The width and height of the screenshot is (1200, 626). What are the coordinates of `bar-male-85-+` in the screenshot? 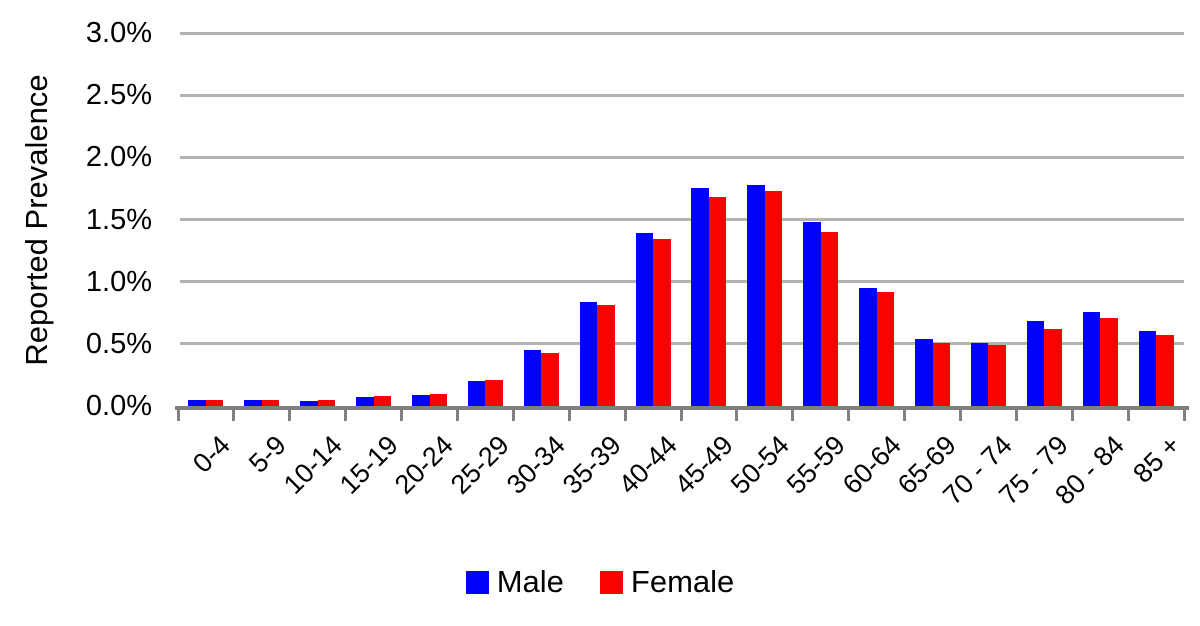 It's located at (1147, 368).